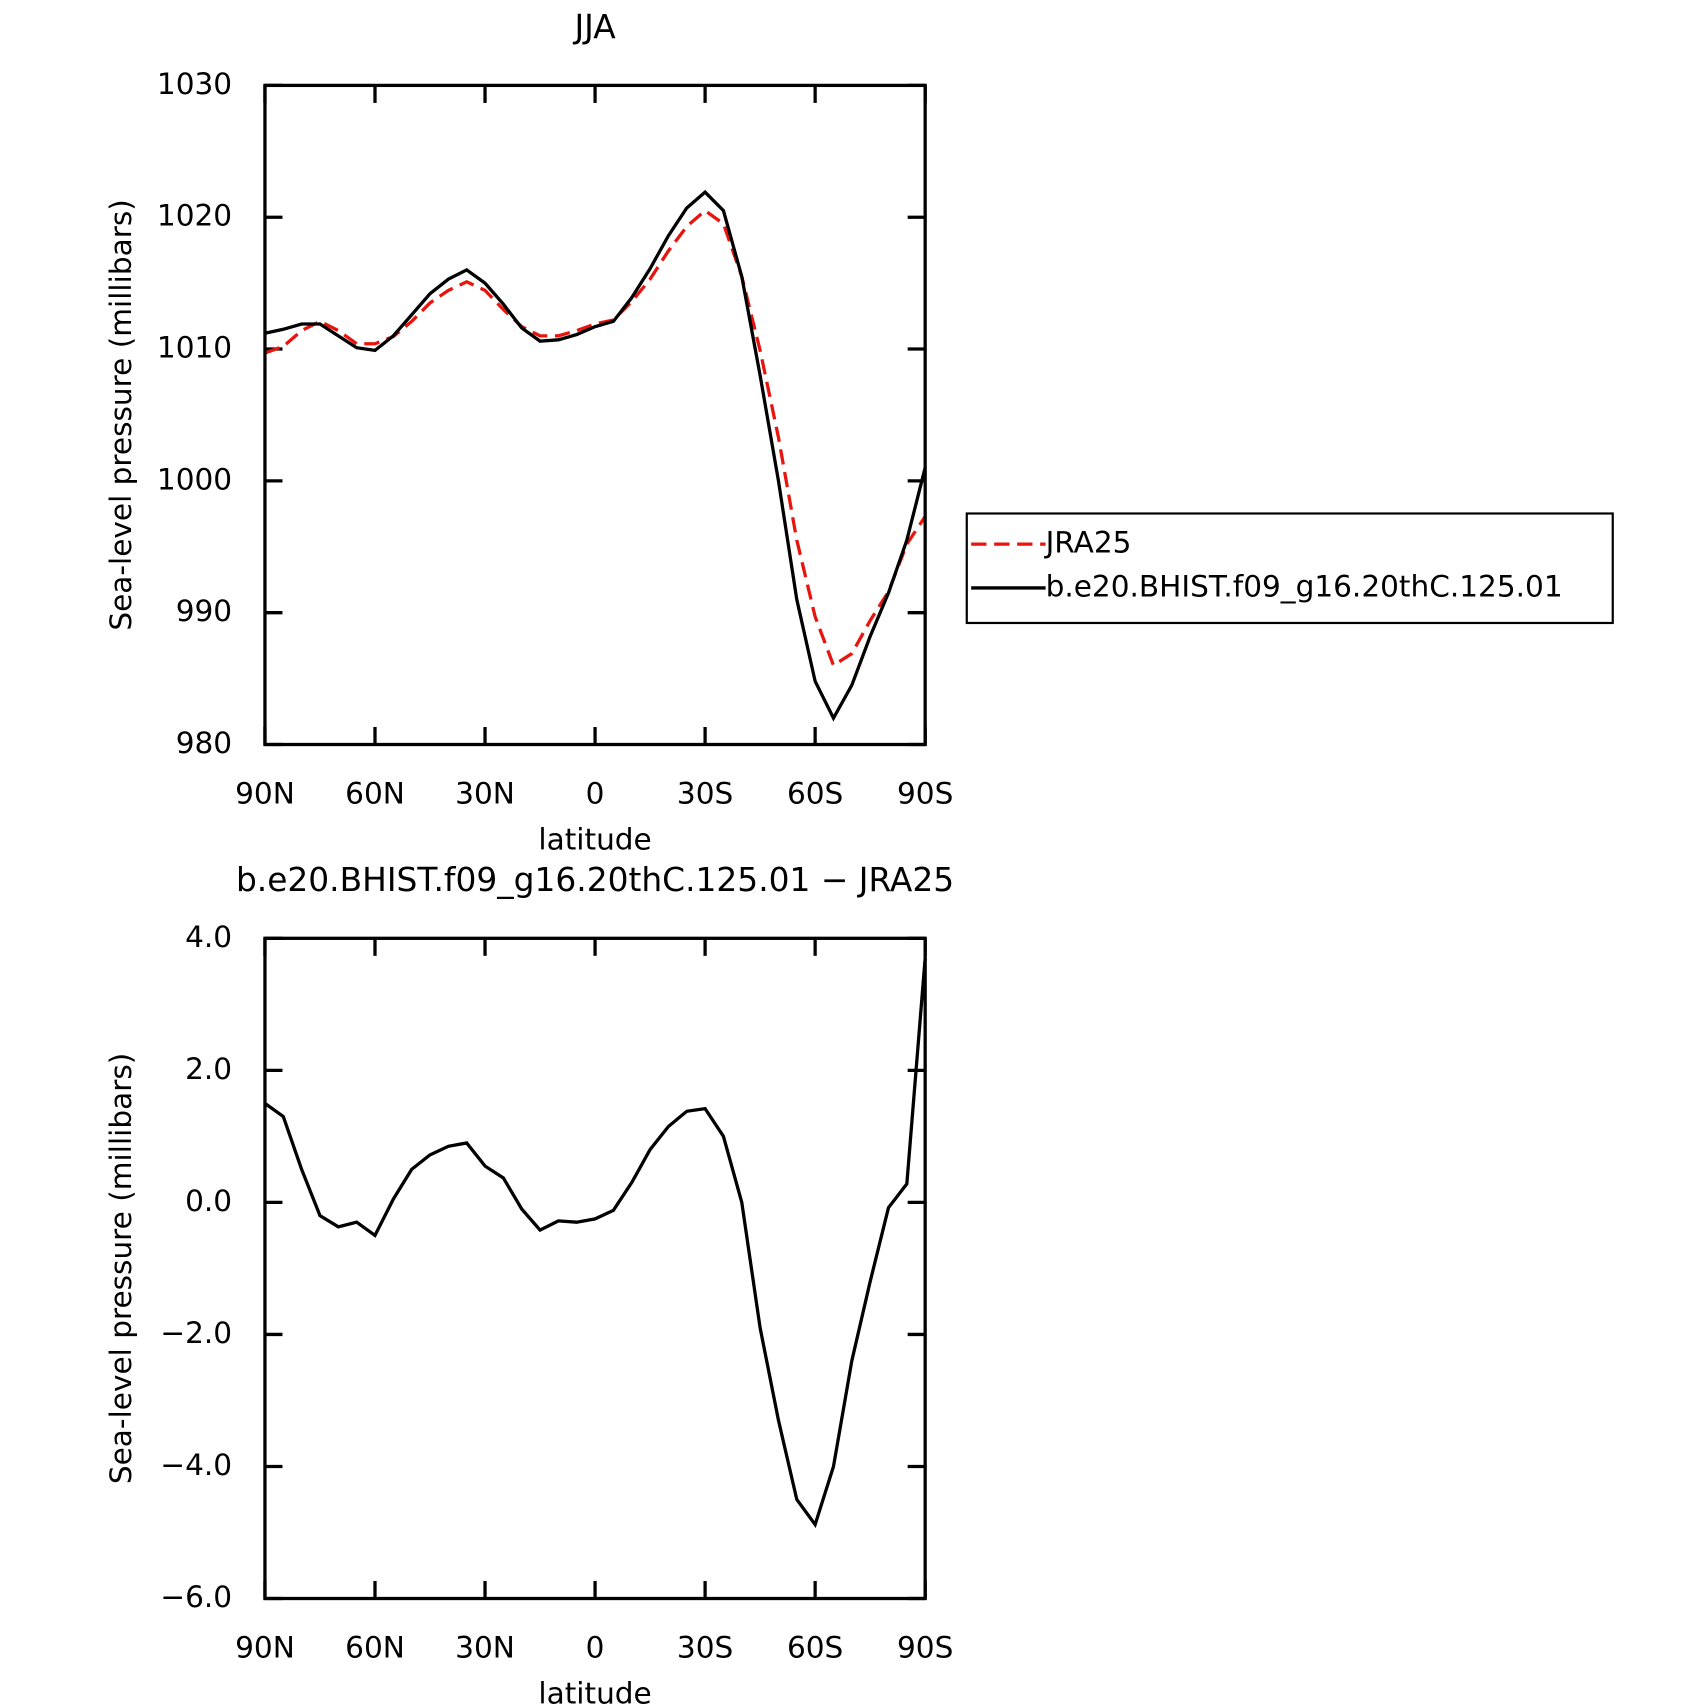 The width and height of the screenshot is (1708, 1708). I want to click on y-tick-label: 4.0, so click(208, 937).